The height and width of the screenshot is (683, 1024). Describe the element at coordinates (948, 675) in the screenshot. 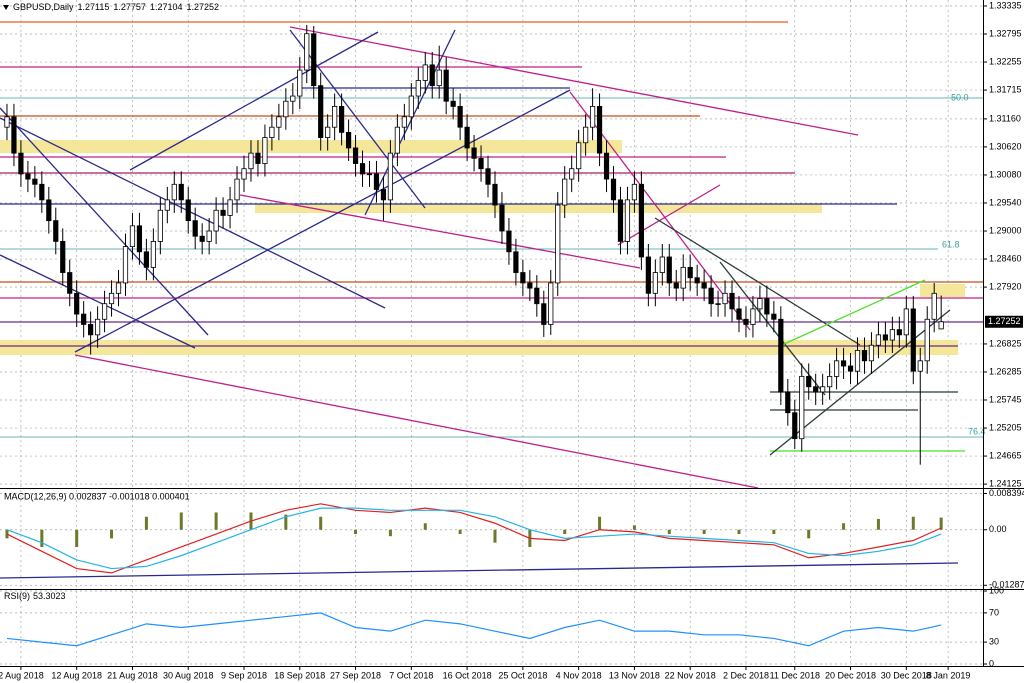

I see `x-tick-label: 8 Jan 2019` at that location.